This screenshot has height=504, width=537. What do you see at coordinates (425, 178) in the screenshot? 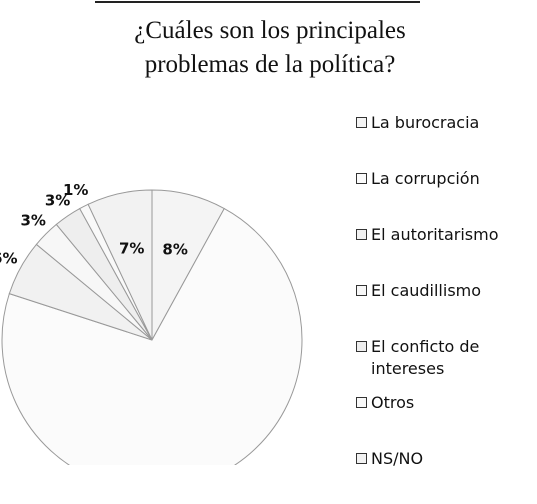
I see `legend-label: La corrupción` at bounding box center [425, 178].